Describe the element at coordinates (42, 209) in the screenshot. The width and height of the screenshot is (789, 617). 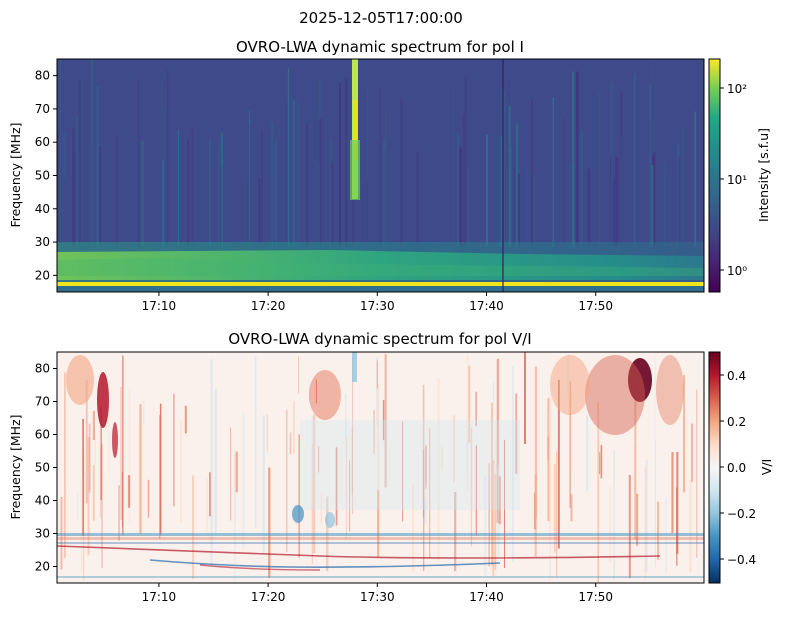
I see `y-tick-label: 40` at that location.